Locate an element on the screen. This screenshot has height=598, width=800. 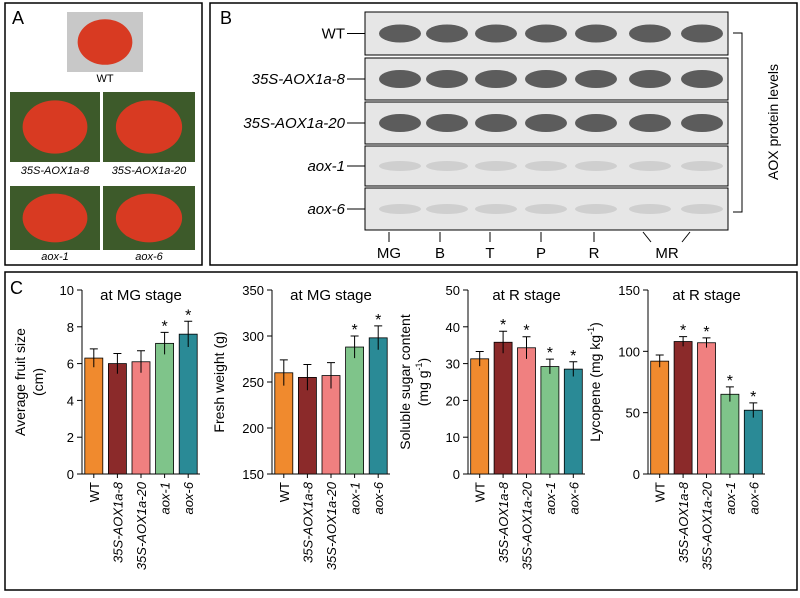
lane-label: P is located at coordinates (541, 253).